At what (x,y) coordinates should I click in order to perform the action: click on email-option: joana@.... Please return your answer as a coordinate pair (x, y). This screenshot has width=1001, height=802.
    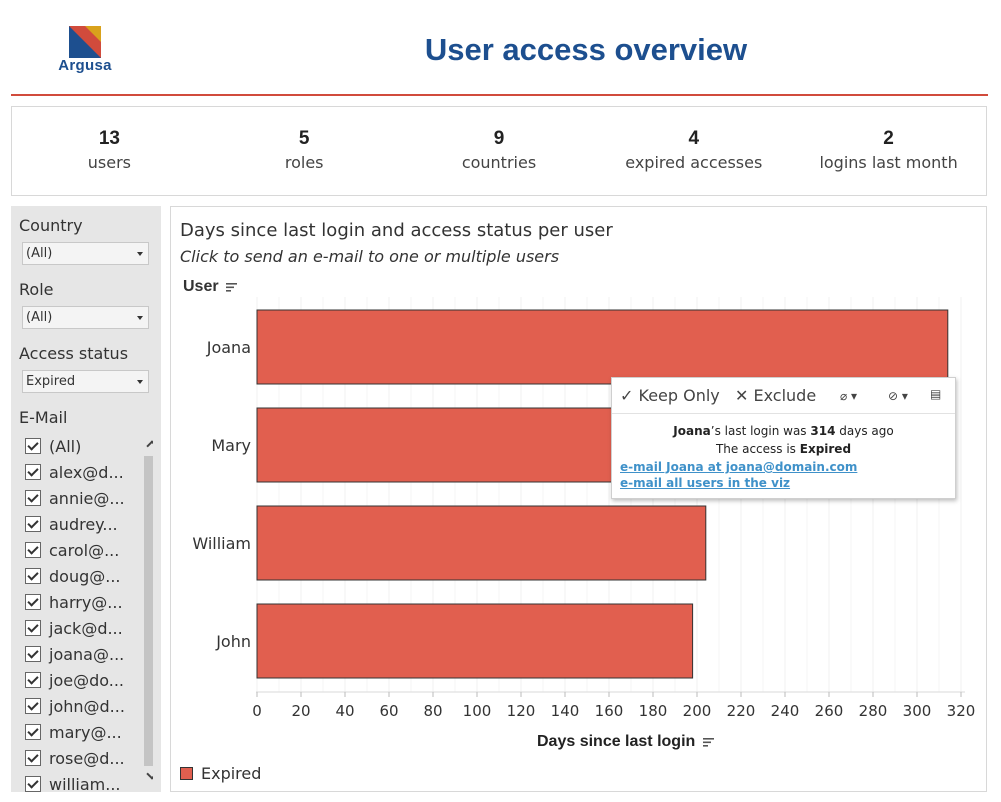
    Looking at the image, I should click on (74, 654).